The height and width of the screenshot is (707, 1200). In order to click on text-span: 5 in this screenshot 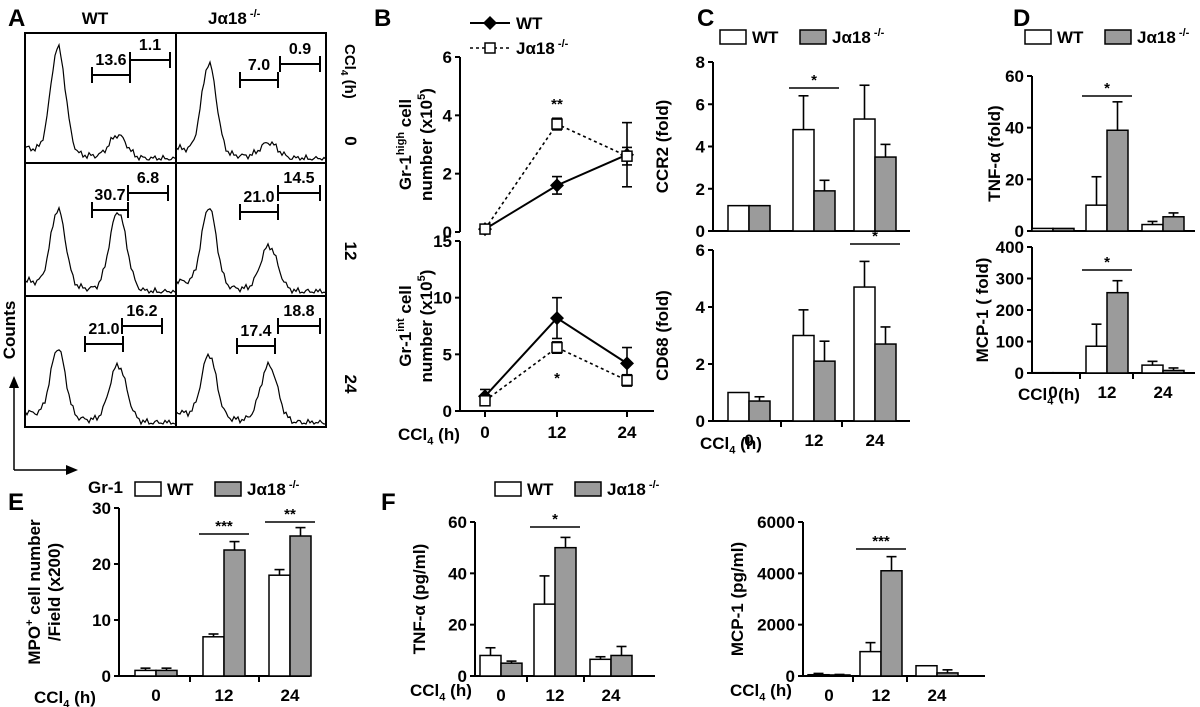, I will do `click(422, 278)`.